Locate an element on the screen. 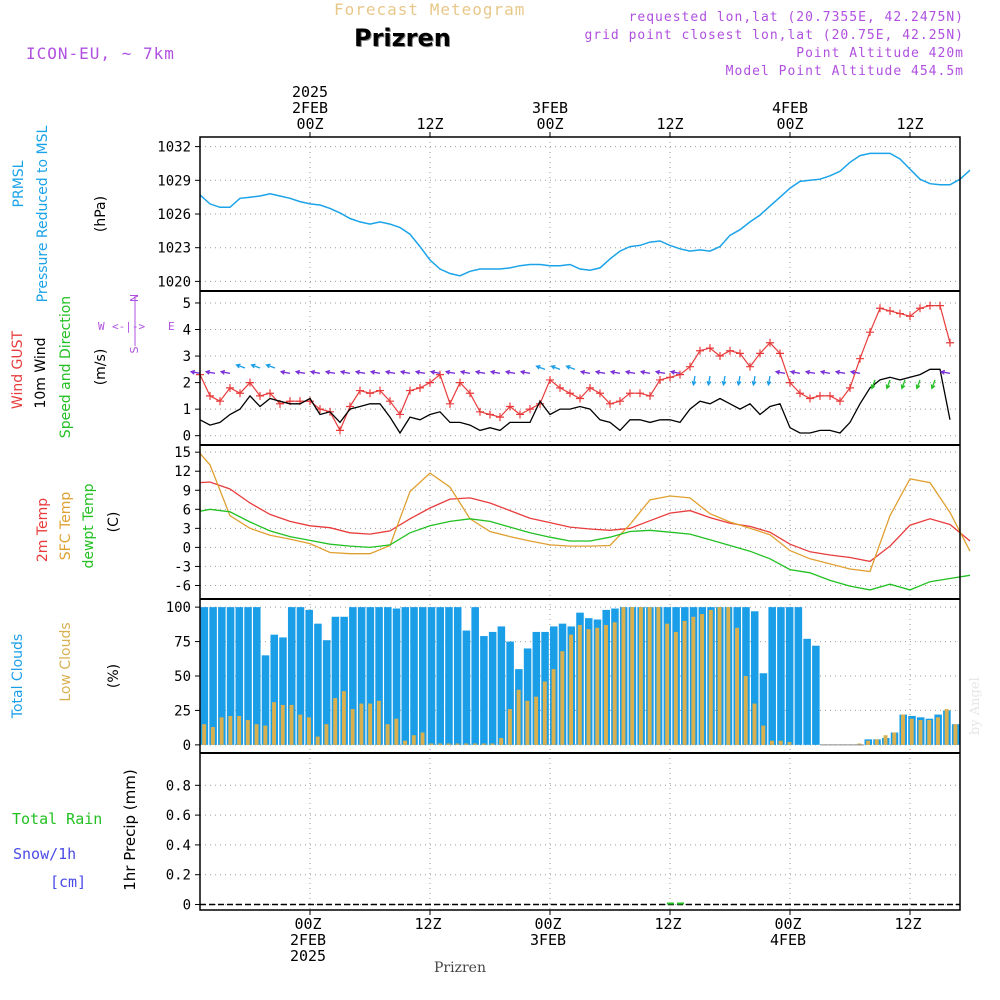  watermark: by Angel is located at coordinates (975, 706).